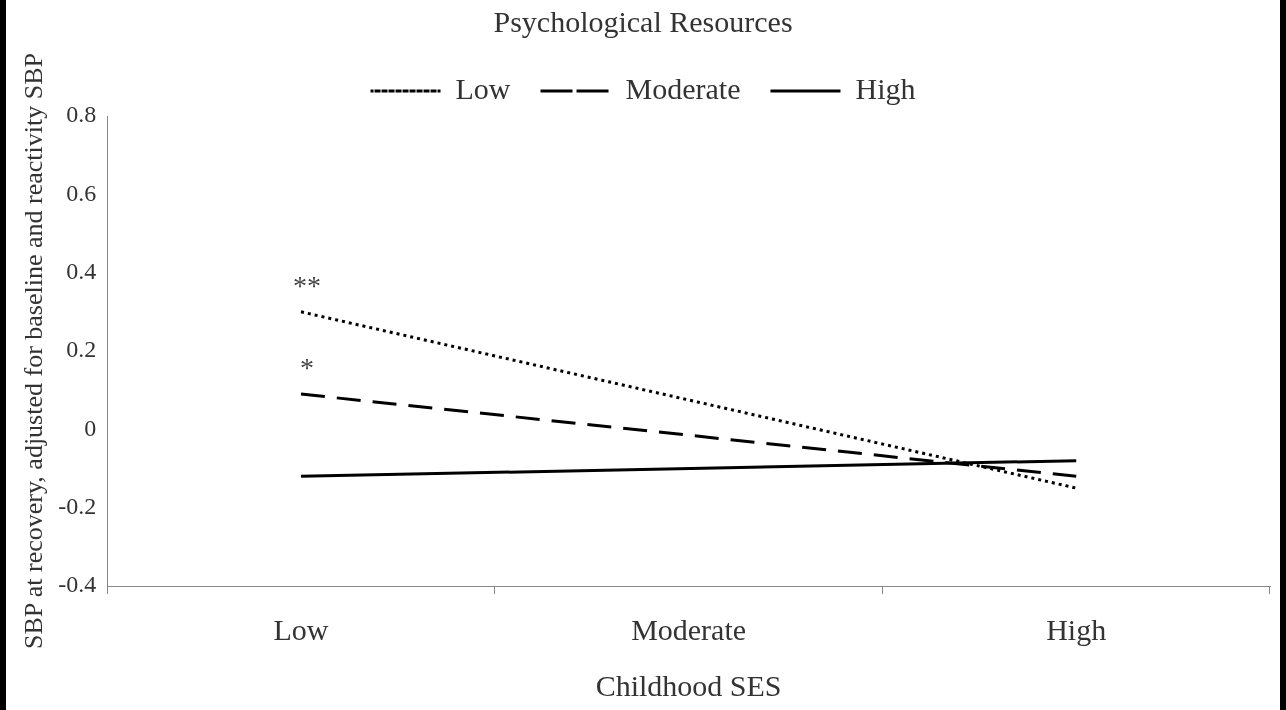 The width and height of the screenshot is (1286, 710). What do you see at coordinates (81, 270) in the screenshot?
I see `y-tick-label: 0.4` at bounding box center [81, 270].